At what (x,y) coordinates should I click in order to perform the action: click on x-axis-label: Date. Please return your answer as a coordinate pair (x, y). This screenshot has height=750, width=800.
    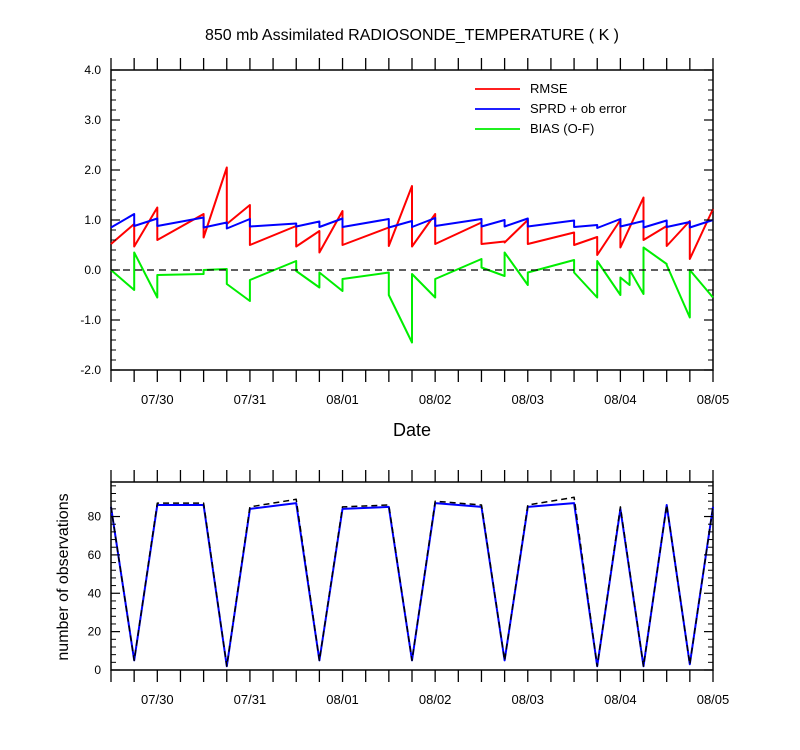
    Looking at the image, I should click on (412, 430).